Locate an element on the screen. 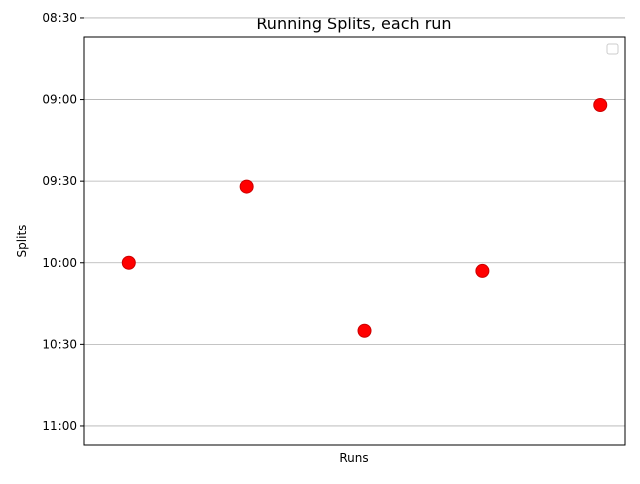  legend is located at coordinates (612, 49).